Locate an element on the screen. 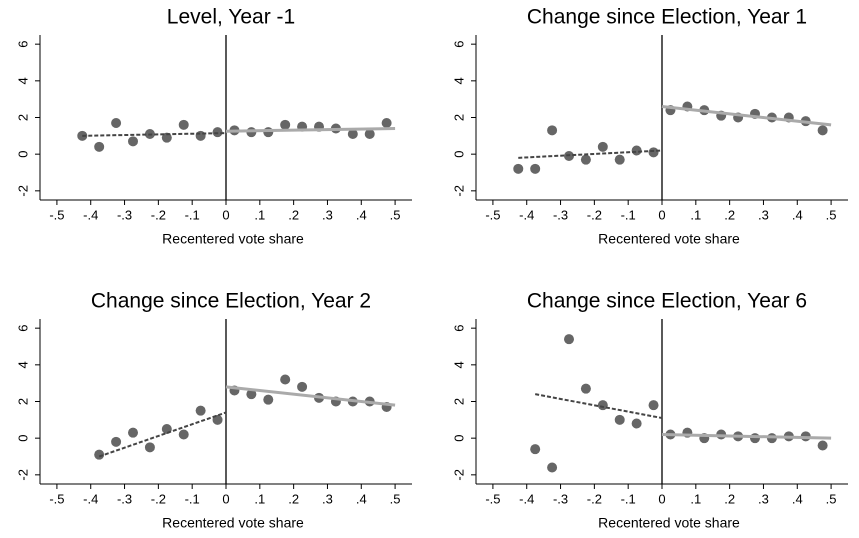  chart-title: Change since Election, Year 2 is located at coordinates (231, 301).